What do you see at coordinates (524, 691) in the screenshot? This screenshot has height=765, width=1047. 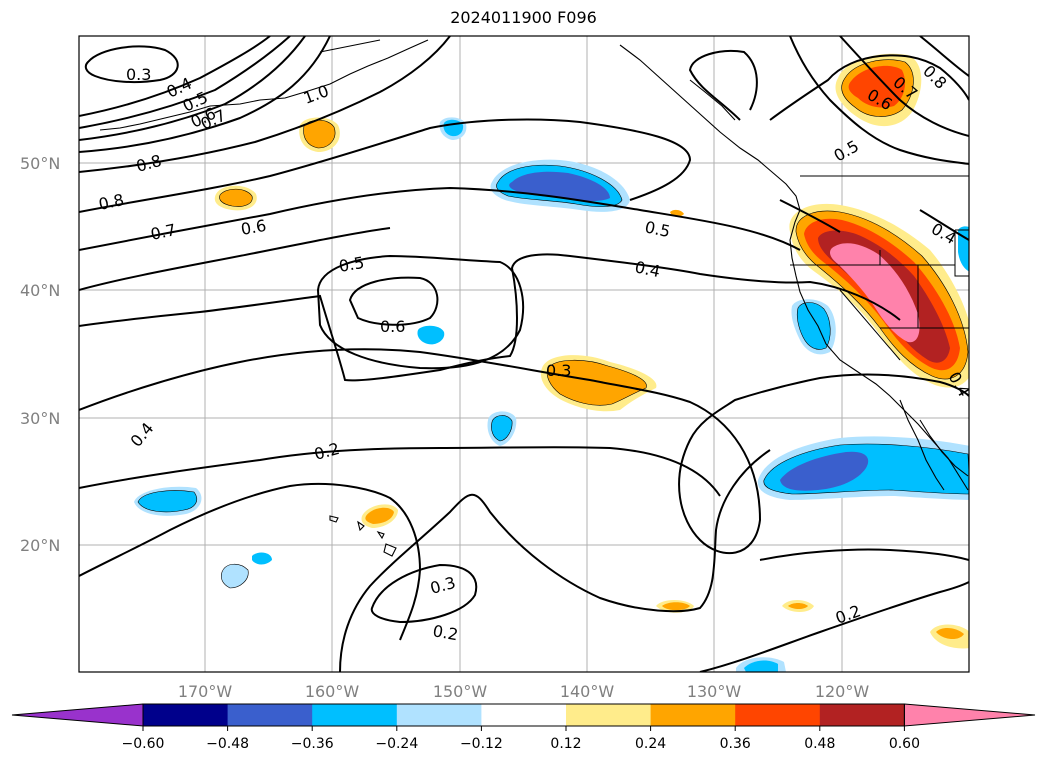 I see `longitude-labels: 170°W 160°W 150°W 140°W 130°W 120°W` at bounding box center [524, 691].